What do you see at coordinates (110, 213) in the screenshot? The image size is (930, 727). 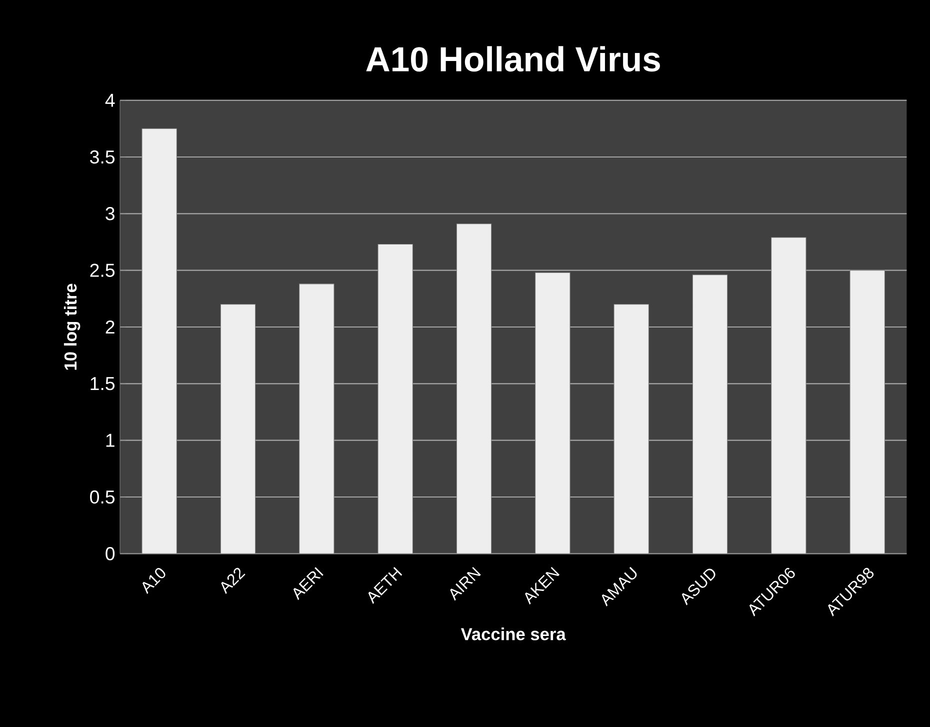 I see `y-tick-label: 3` at bounding box center [110, 213].